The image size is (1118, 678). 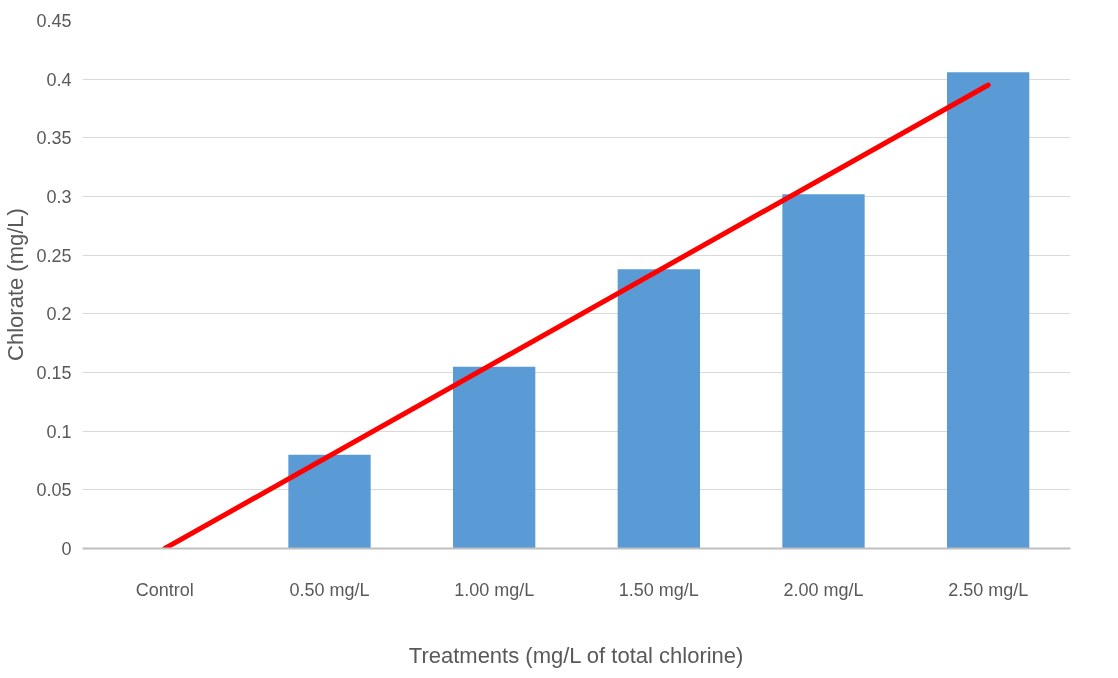 What do you see at coordinates (494, 589) in the screenshot?
I see `x-tick-label: 1.00 mg/L` at bounding box center [494, 589].